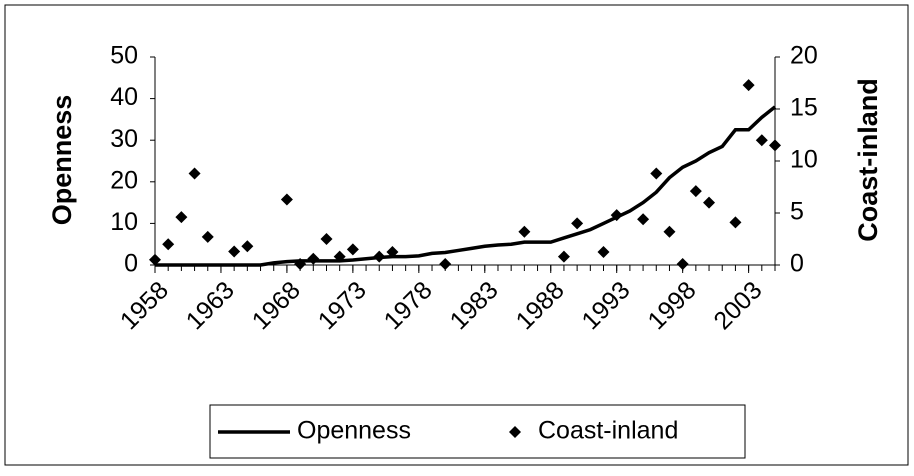  I want to click on legend-swatch, so click(515, 432).